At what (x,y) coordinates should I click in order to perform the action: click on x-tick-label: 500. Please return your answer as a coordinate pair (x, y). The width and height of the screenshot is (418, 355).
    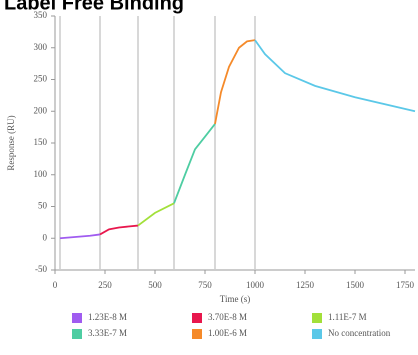
    Looking at the image, I should click on (155, 285).